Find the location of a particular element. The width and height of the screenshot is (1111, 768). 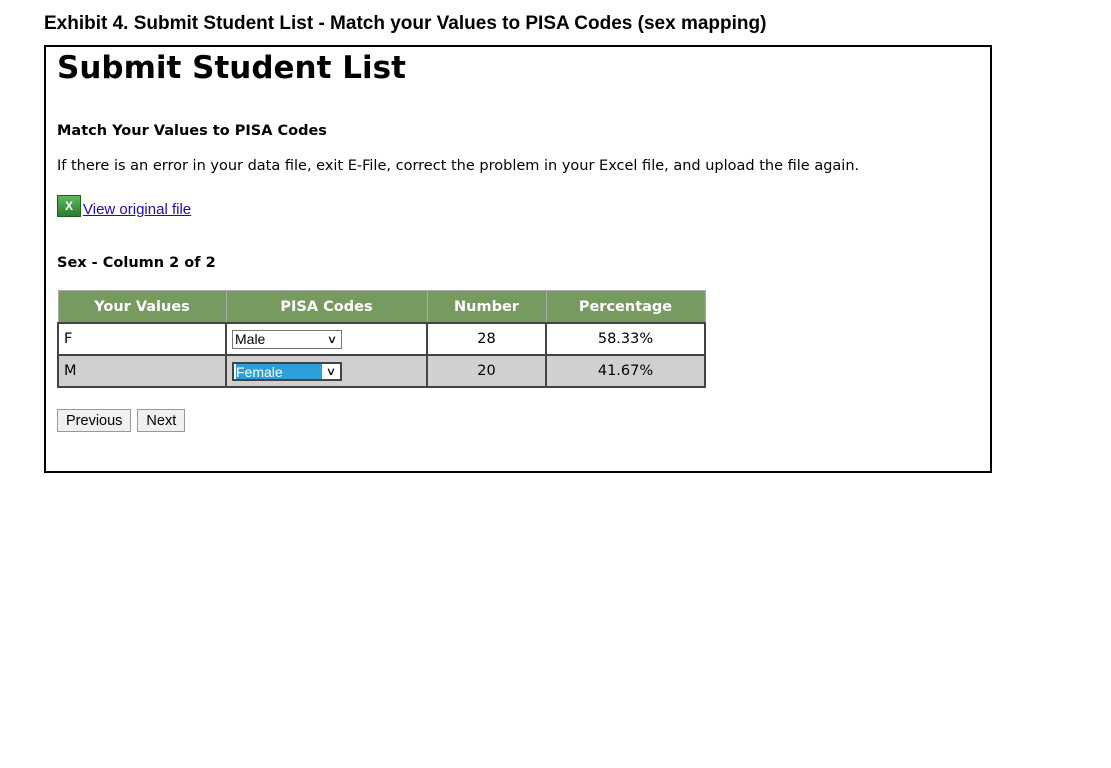

next-button: Next is located at coordinates (161, 420).